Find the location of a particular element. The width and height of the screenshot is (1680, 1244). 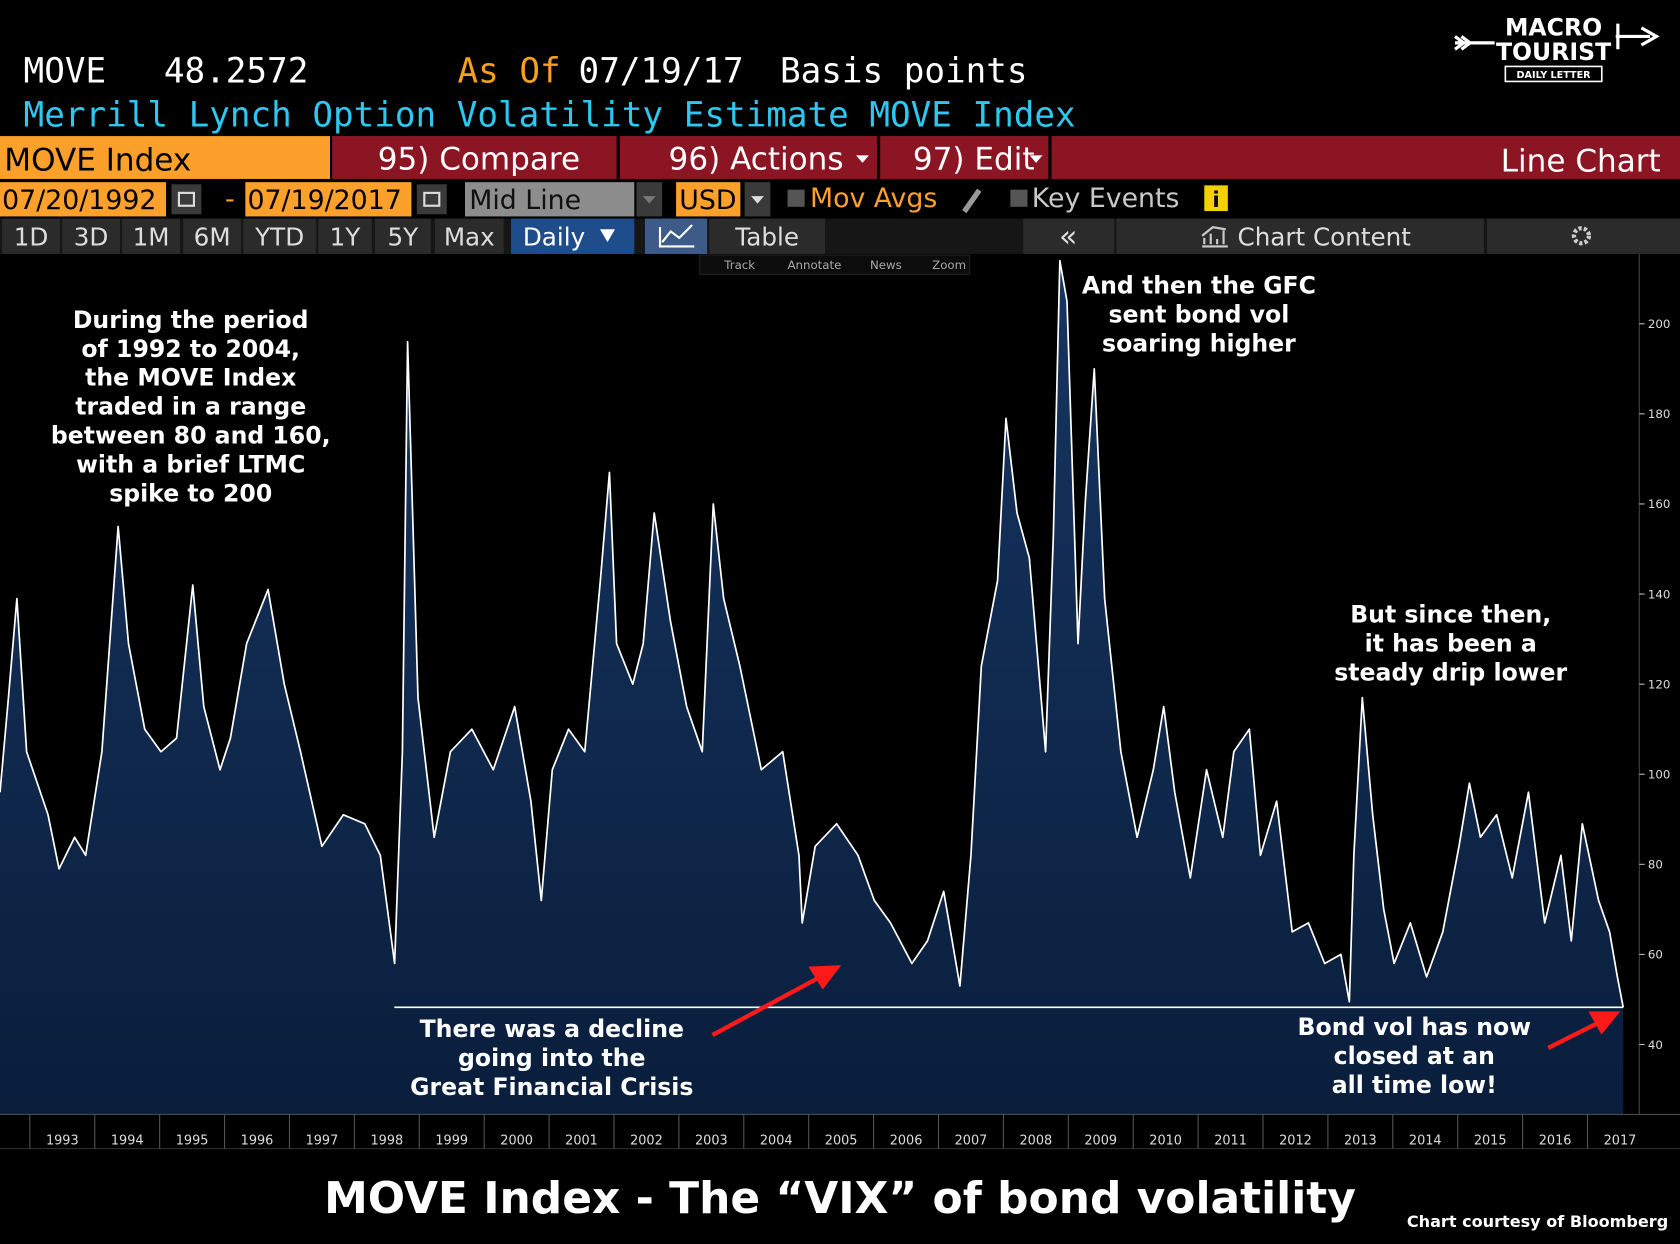

y-tick-label: 180 is located at coordinates (1659, 414).